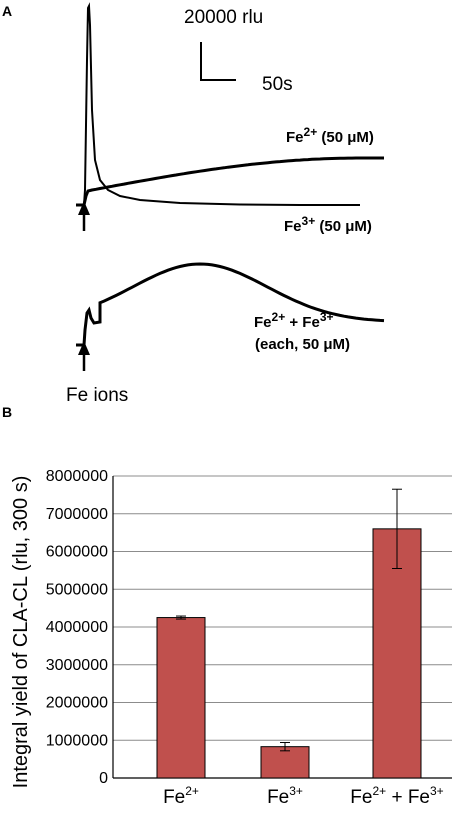 The width and height of the screenshot is (454, 814). I want to click on injection-label: Fe ions, so click(97, 395).